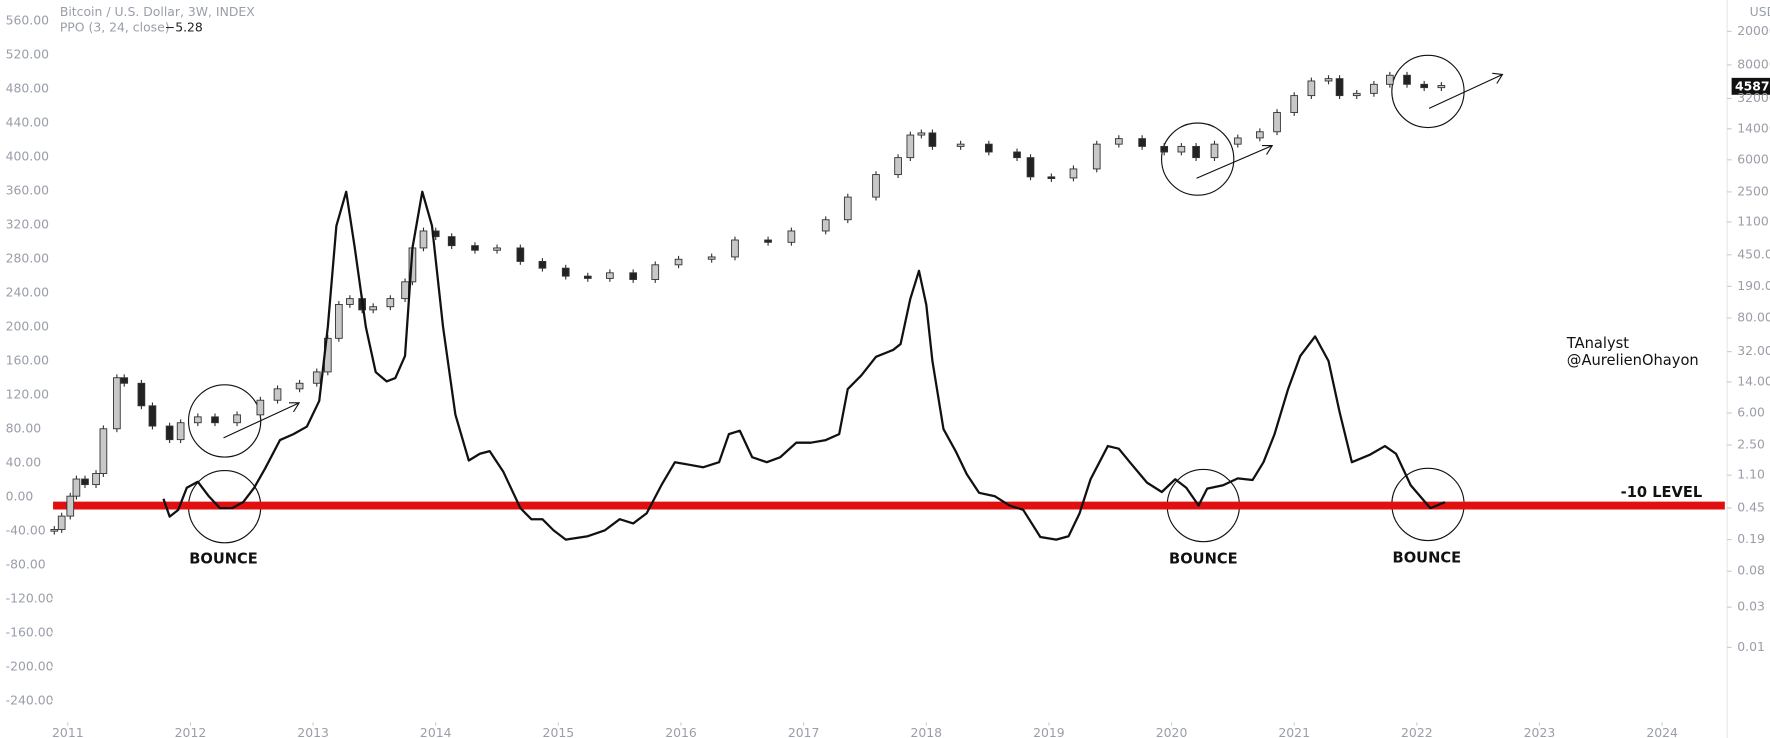 The image size is (1770, 738). What do you see at coordinates (24, 462) in the screenshot?
I see `y-tick-label: 40.00` at bounding box center [24, 462].